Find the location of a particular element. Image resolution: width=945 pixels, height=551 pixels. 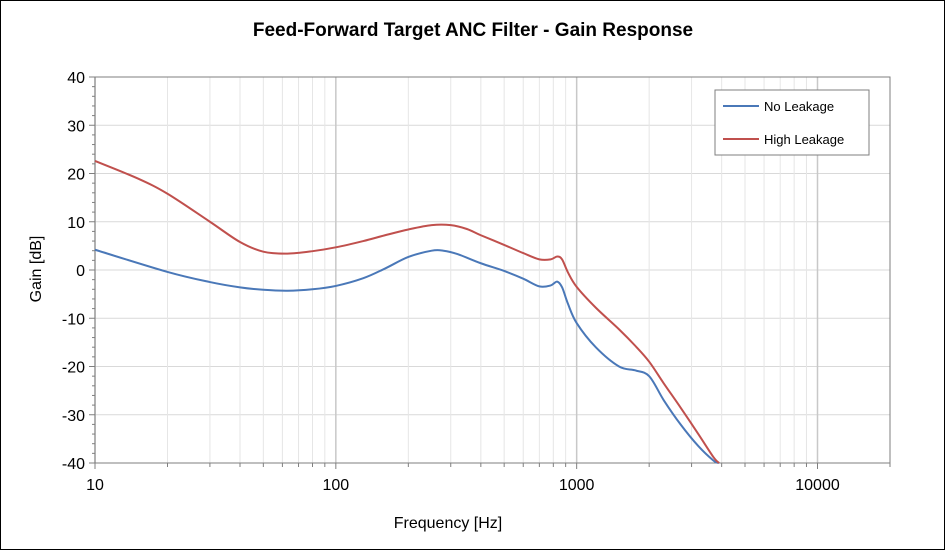

y-tick-label: -10 is located at coordinates (73, 319).